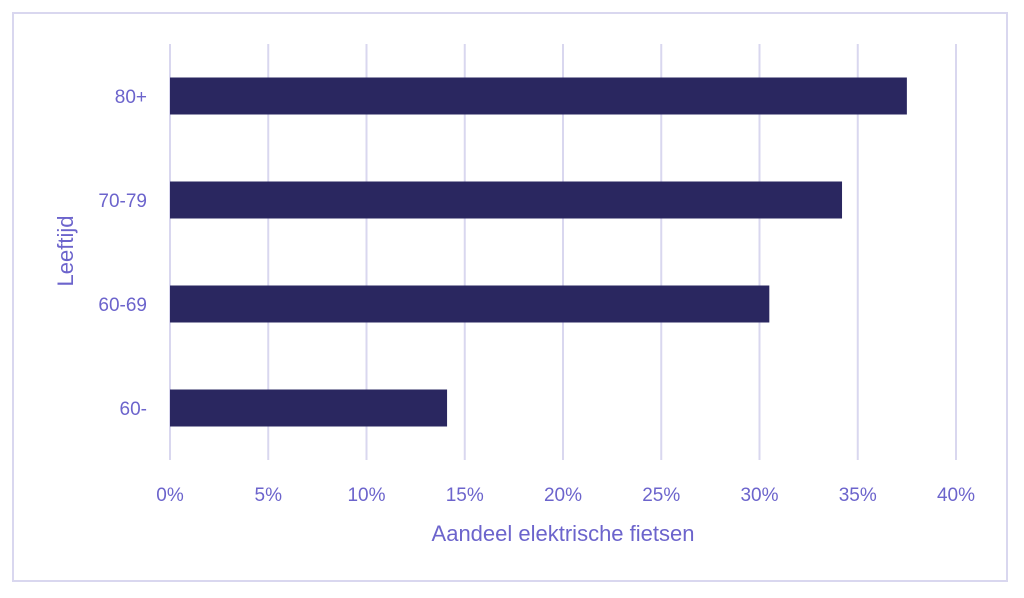 This screenshot has height=598, width=1024. What do you see at coordinates (269, 495) in the screenshot?
I see `x-tick-label: 5%` at bounding box center [269, 495].